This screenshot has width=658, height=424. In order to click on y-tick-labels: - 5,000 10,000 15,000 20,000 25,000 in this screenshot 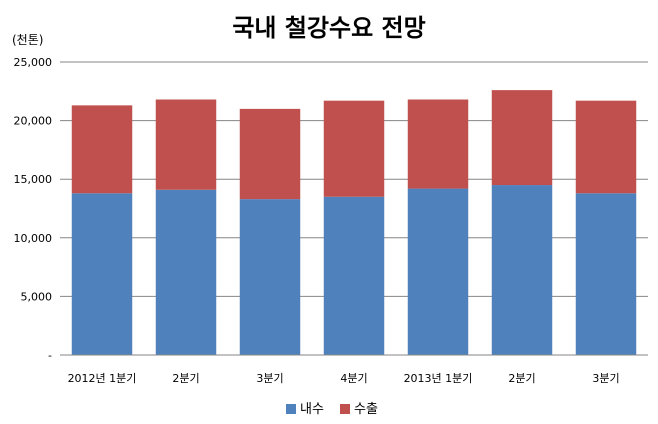, I will do `click(33, 209)`.